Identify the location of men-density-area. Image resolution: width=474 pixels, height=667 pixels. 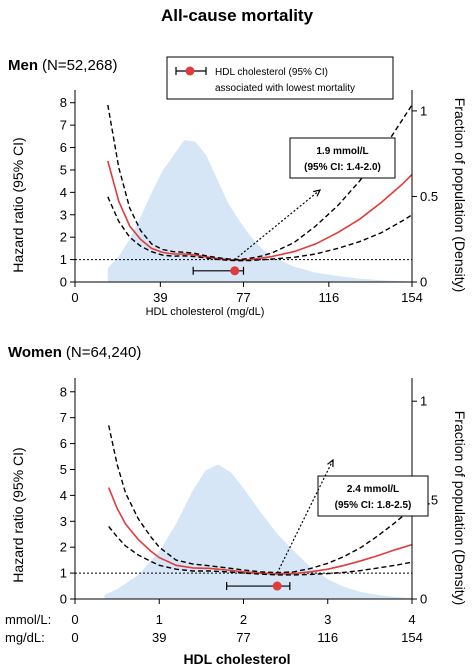
(260, 211).